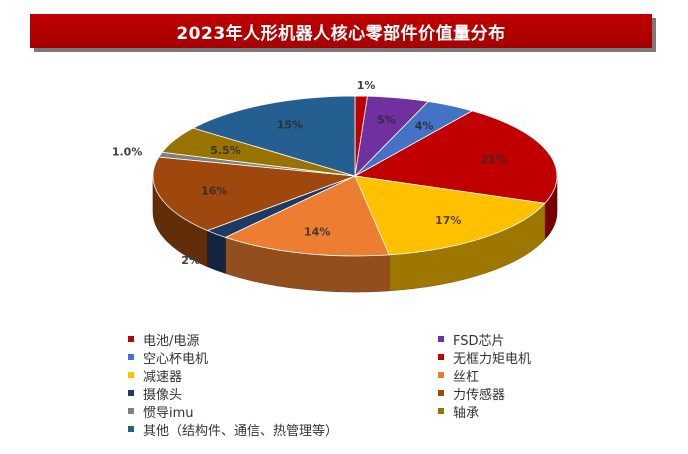  I want to click on data-label-2: 4%, so click(424, 125).